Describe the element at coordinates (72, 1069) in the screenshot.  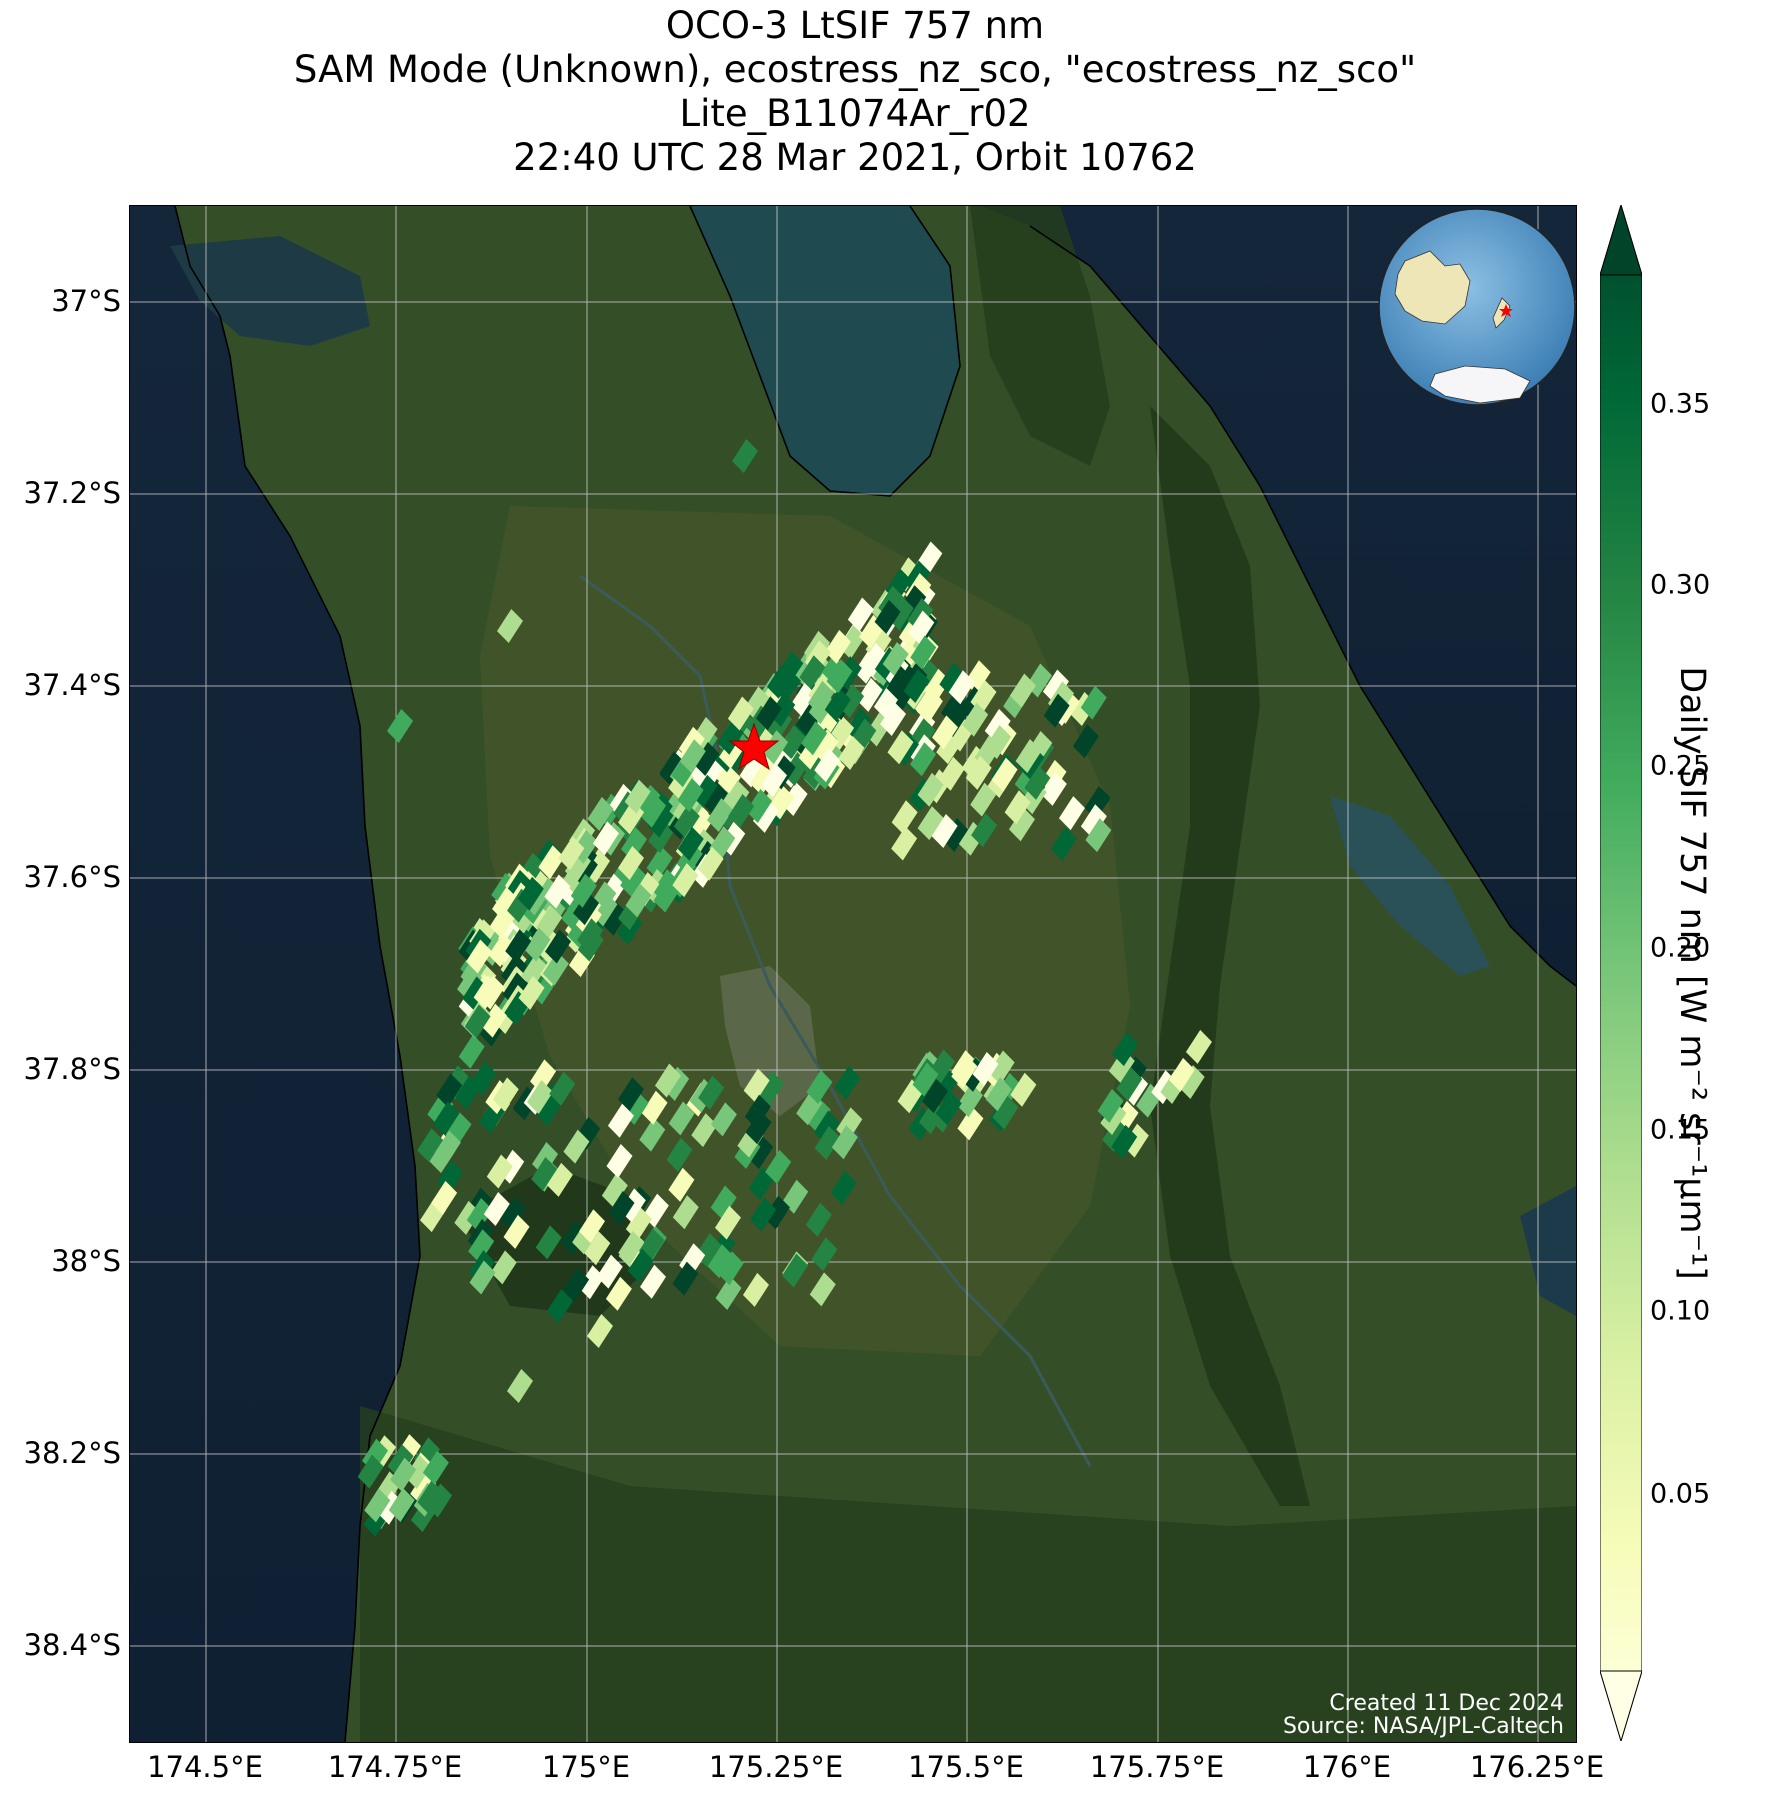
I see `y-tick: 37.8°S` at that location.